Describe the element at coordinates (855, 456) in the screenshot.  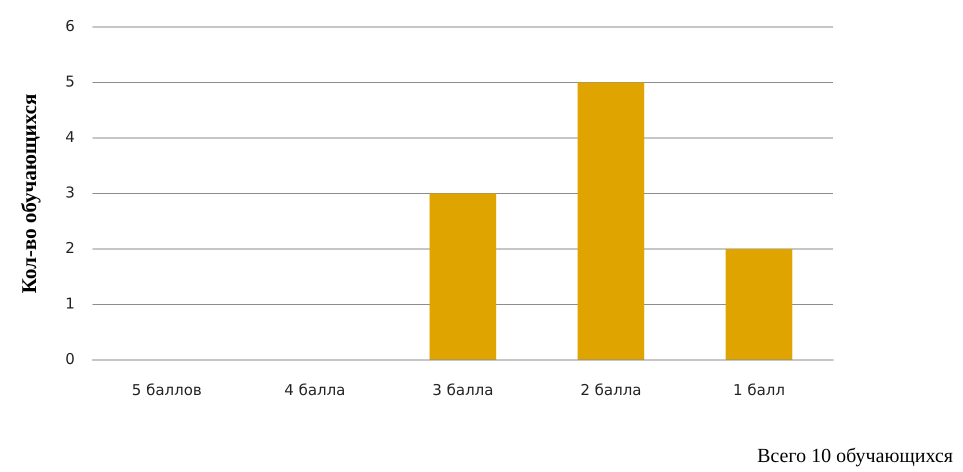
I see `text: Всего 10 обучающихся` at that location.